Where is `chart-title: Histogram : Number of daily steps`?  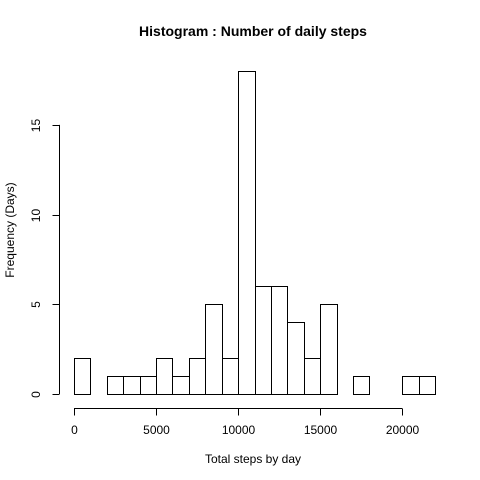
chart-title: Histogram : Number of daily steps is located at coordinates (253, 31).